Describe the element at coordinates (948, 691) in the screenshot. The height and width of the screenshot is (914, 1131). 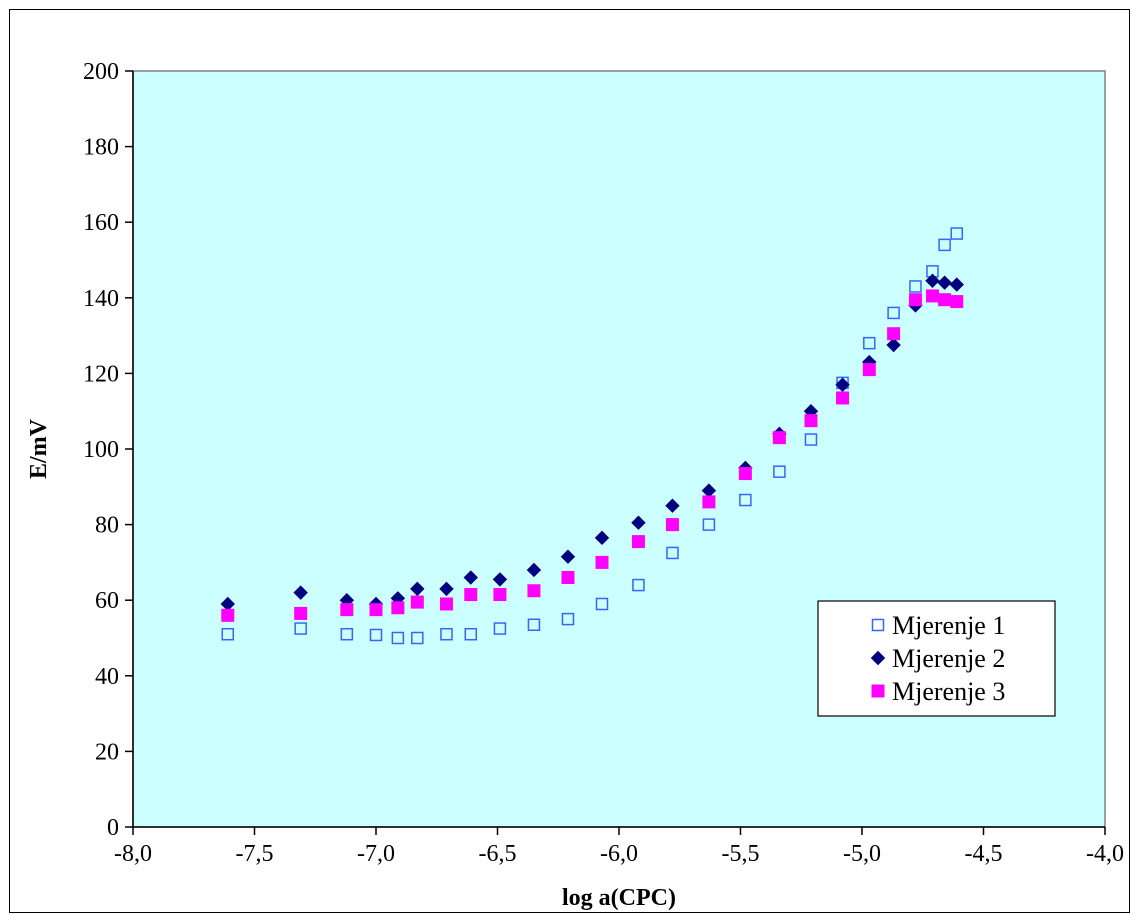
I see `legend-label: Mjerenje 3` at that location.